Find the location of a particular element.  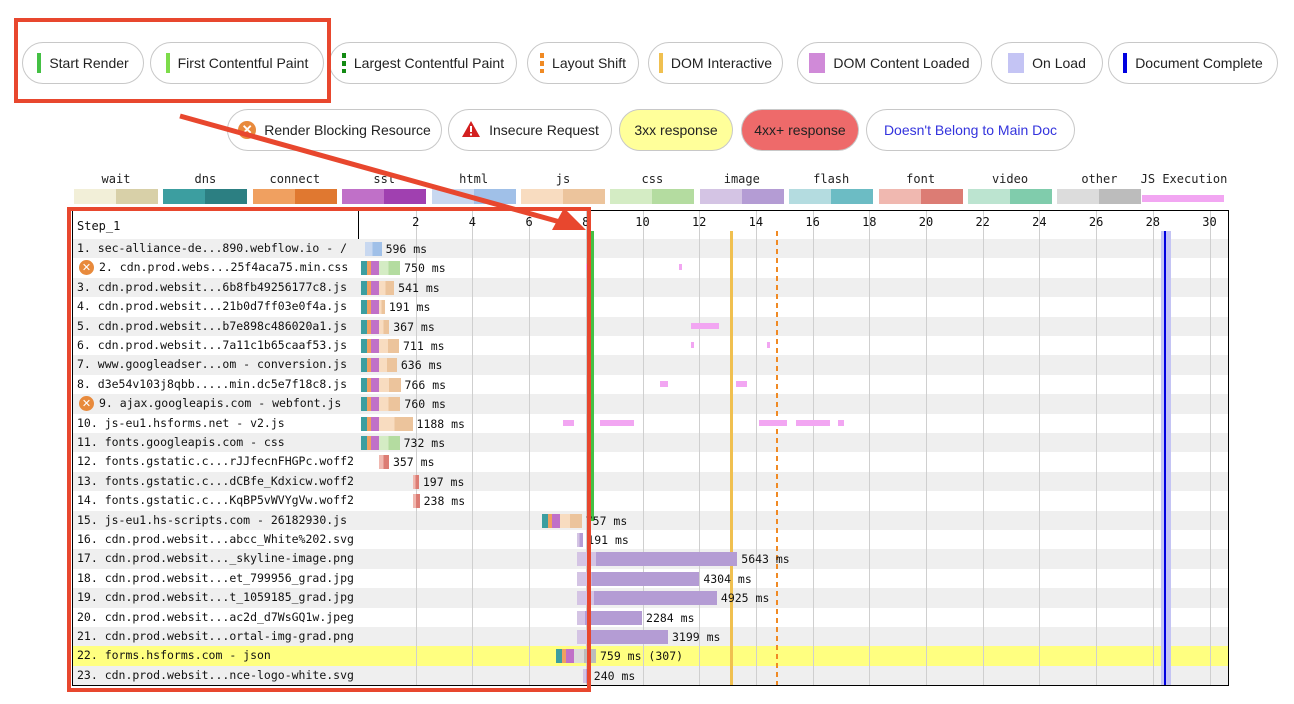

highlight-box-legend is located at coordinates (172, 60).